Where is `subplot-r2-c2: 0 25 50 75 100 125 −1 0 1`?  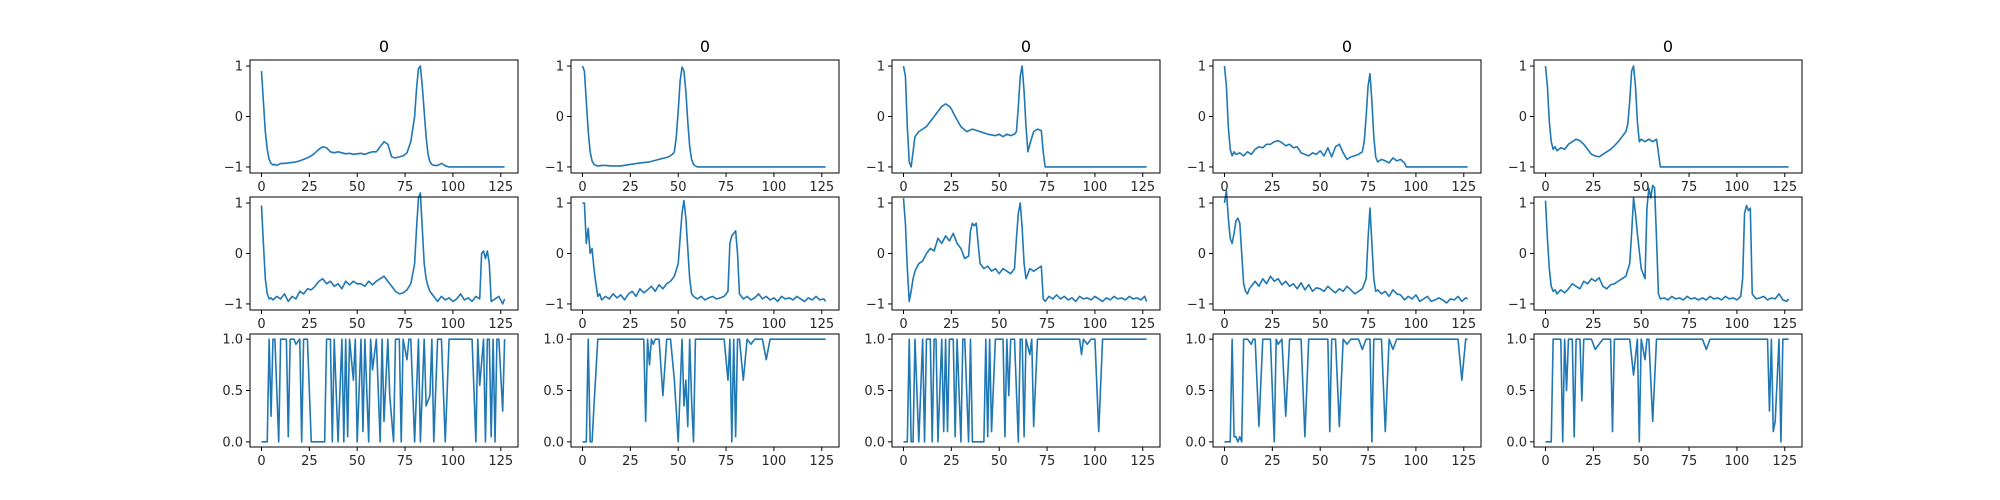
subplot-r2-c2: 0 25 50 75 100 125 −1 0 1 is located at coordinates (692, 264).